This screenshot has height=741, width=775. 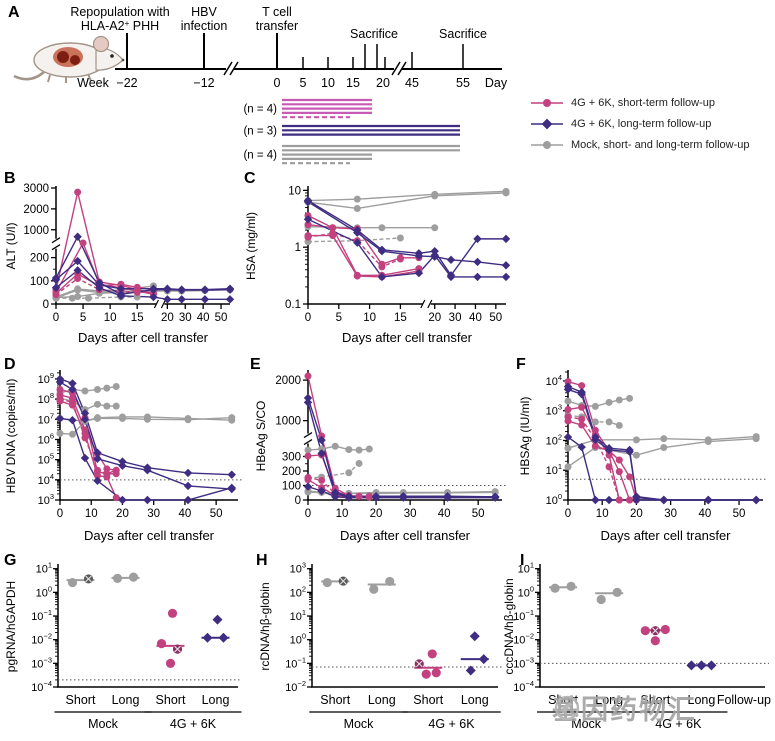 I want to click on panel-h-letter: H, so click(x=262, y=560).